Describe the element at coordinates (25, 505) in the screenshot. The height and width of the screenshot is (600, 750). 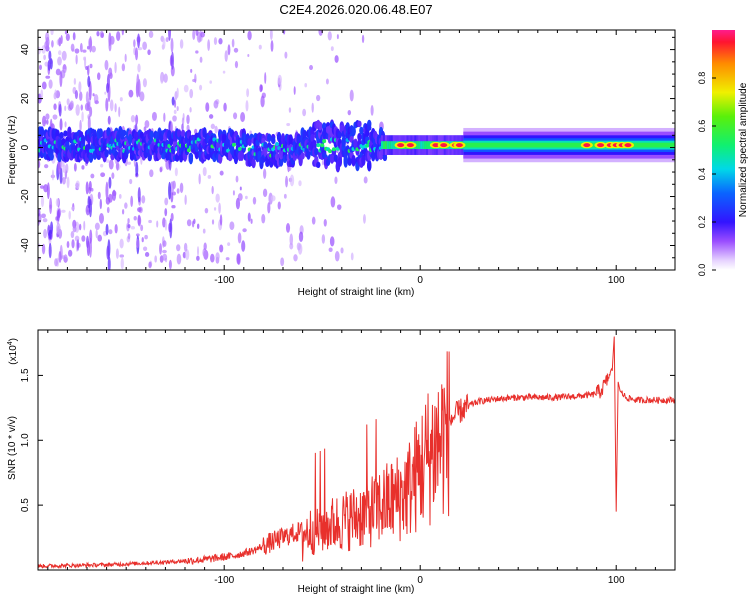
I see `snr-y-tick-label: 0.5` at that location.